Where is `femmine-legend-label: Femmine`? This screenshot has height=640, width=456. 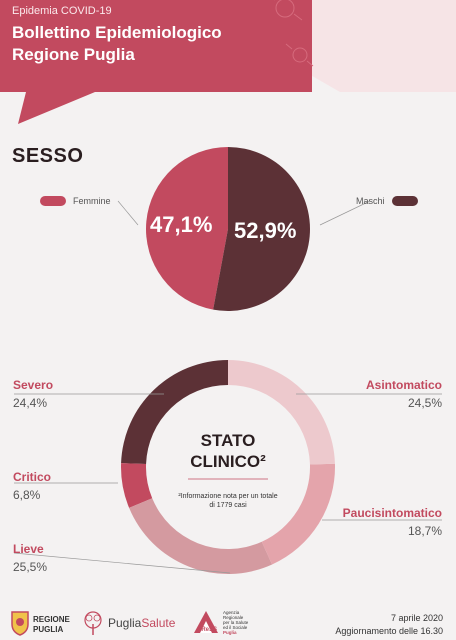
femmine-legend-label: Femmine is located at coordinates (92, 201).